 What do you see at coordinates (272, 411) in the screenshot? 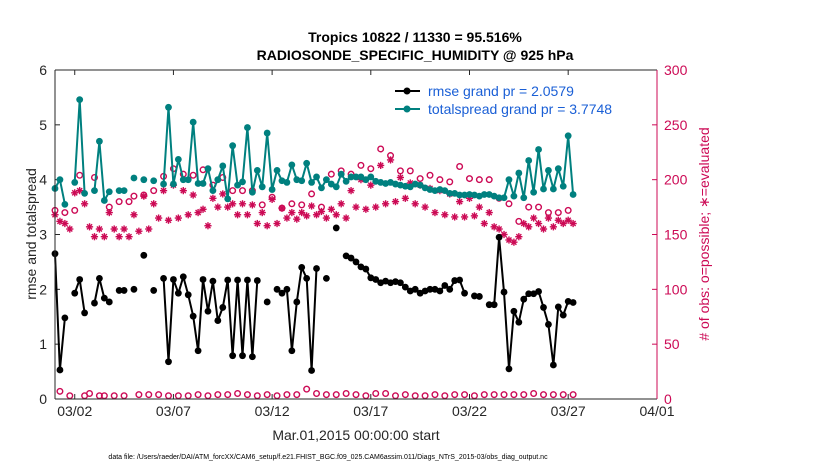
I see `x-tick-label: 03/12` at bounding box center [272, 411].